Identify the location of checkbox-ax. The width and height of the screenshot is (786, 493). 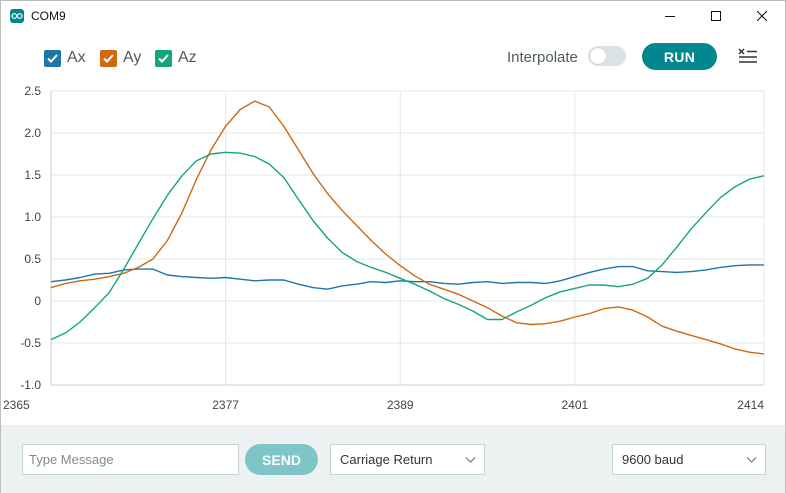
(52, 58).